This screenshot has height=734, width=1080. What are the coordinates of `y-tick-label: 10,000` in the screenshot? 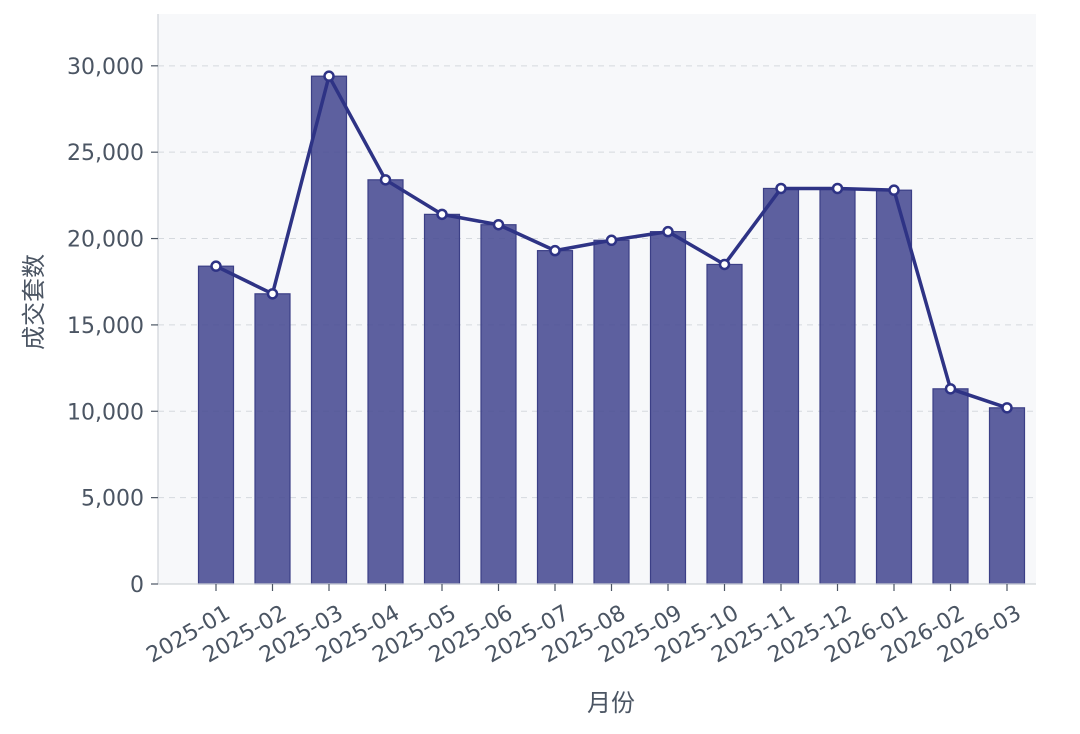 It's located at (105, 412).